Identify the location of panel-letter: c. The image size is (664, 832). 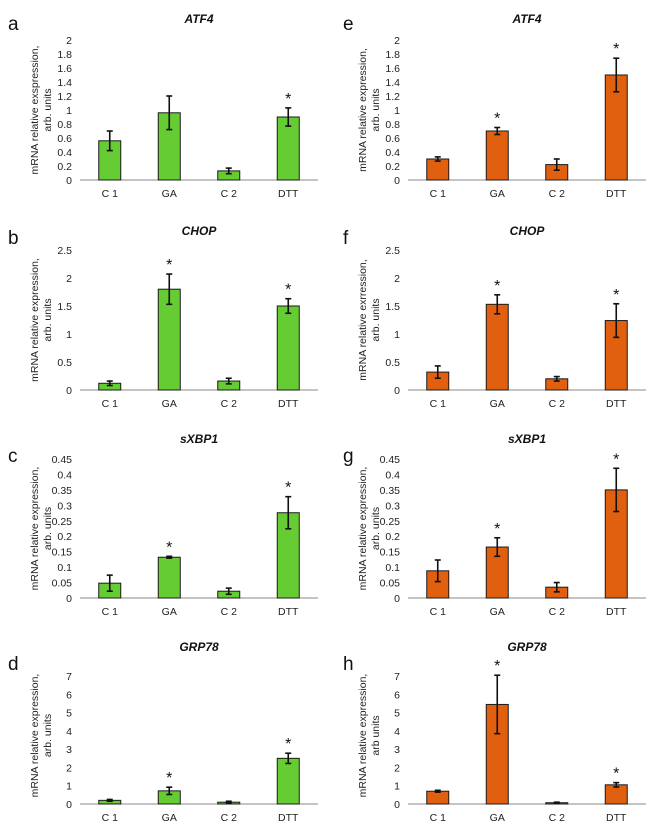
(13, 456).